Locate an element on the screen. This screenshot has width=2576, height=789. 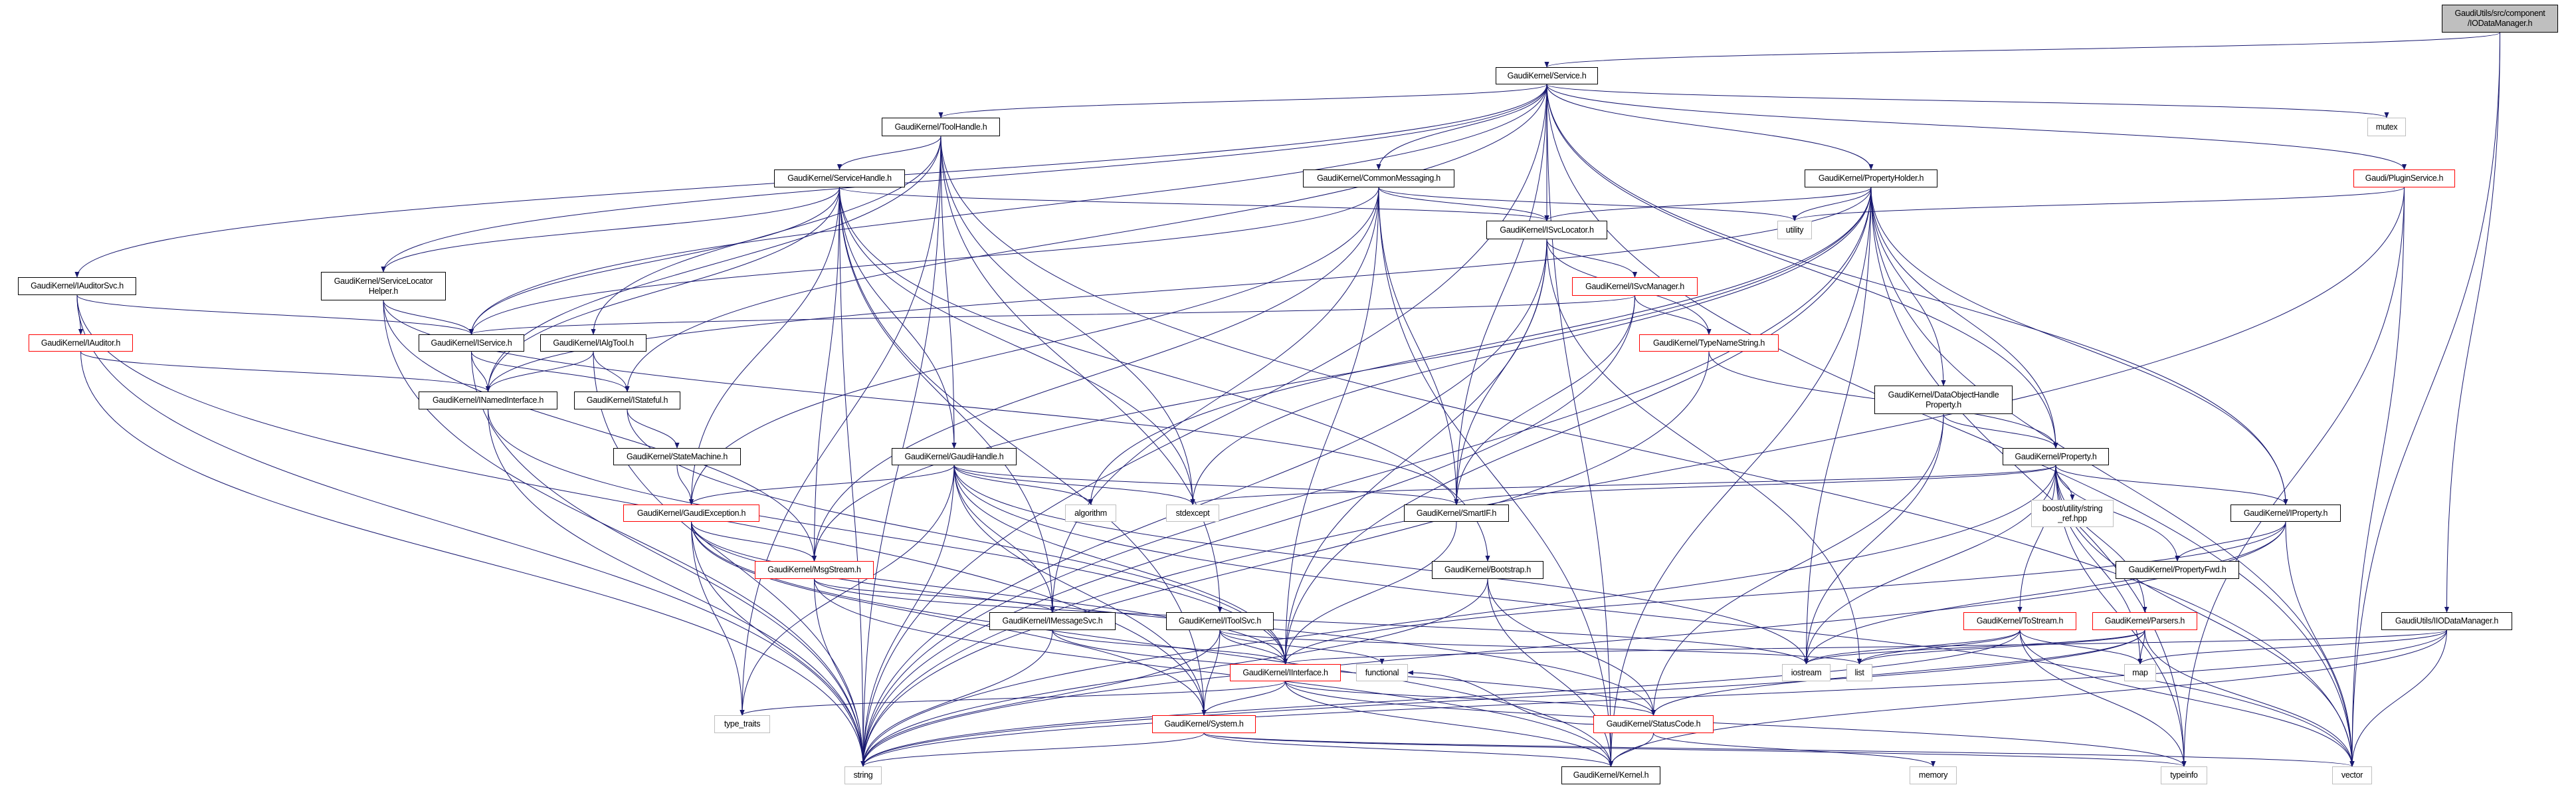
node-statemachine: GaudiKernel/StateMachine.h is located at coordinates (677, 456).